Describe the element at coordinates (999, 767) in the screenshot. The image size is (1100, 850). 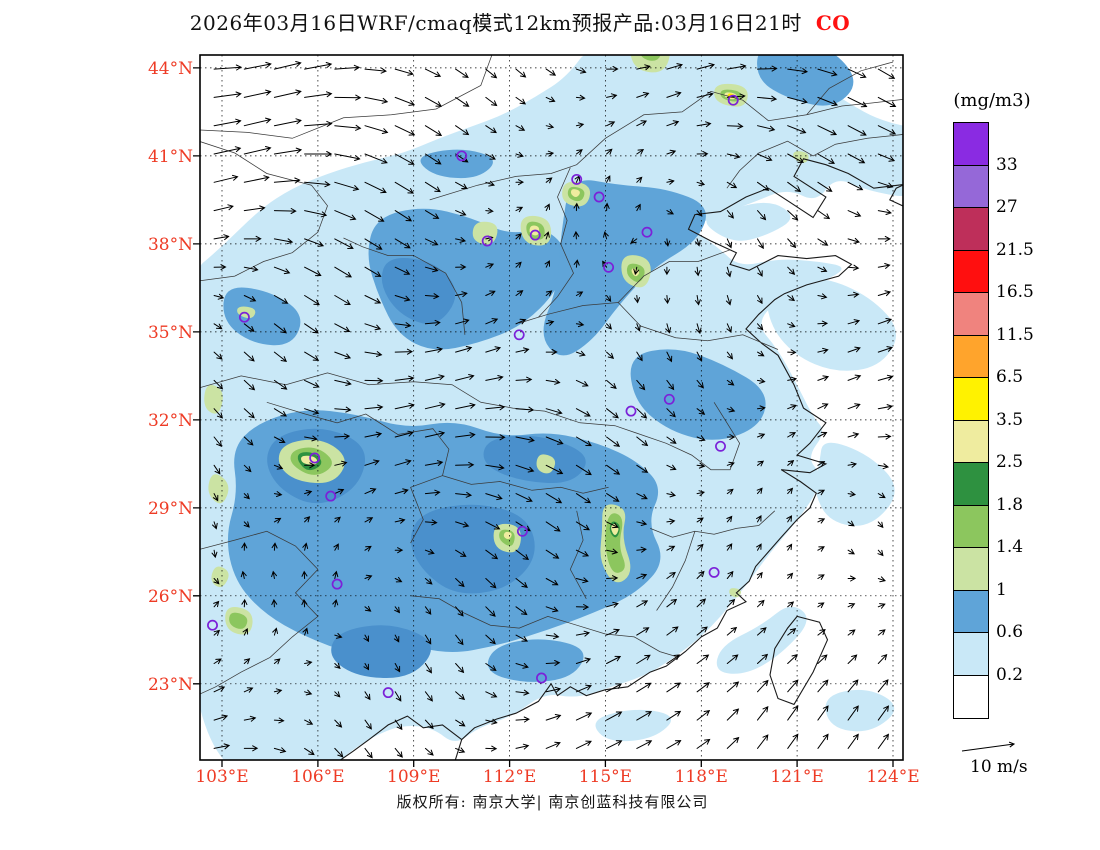
I see `wind-scale-label: 10 m/s` at that location.